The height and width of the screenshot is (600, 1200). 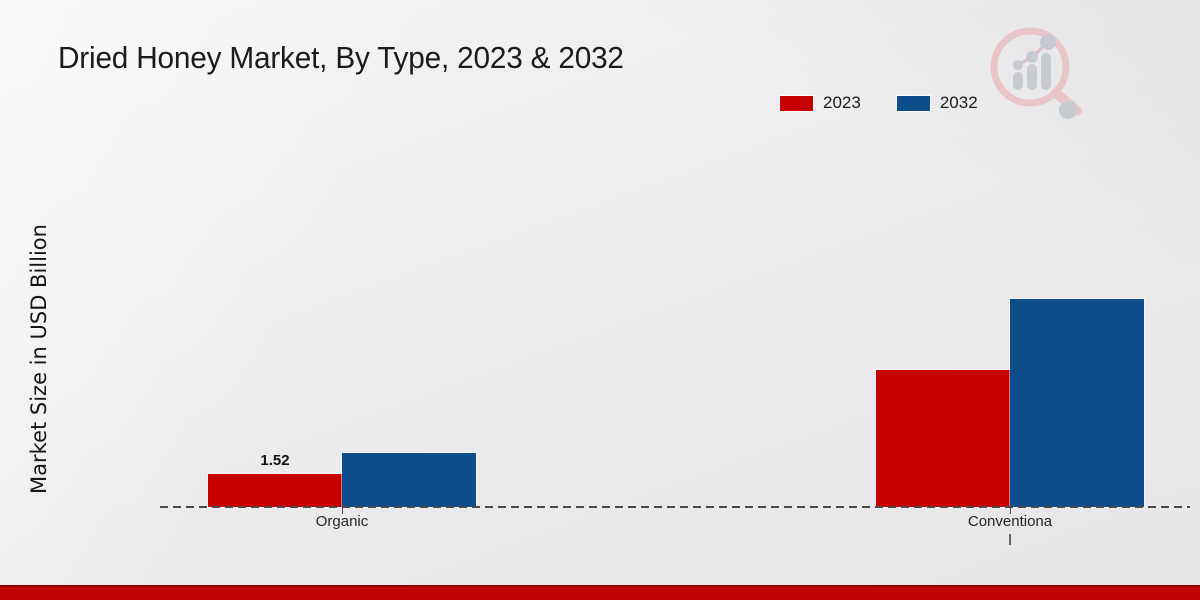 What do you see at coordinates (275, 490) in the screenshot?
I see `bar-2023-organic` at bounding box center [275, 490].